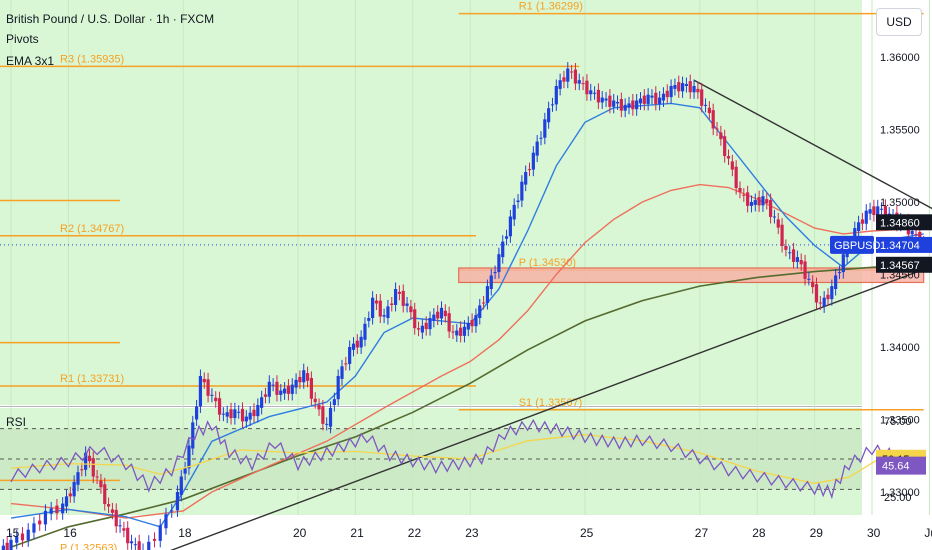  What do you see at coordinates (852, 244) in the screenshot?
I see `symbol-tag` at bounding box center [852, 244].